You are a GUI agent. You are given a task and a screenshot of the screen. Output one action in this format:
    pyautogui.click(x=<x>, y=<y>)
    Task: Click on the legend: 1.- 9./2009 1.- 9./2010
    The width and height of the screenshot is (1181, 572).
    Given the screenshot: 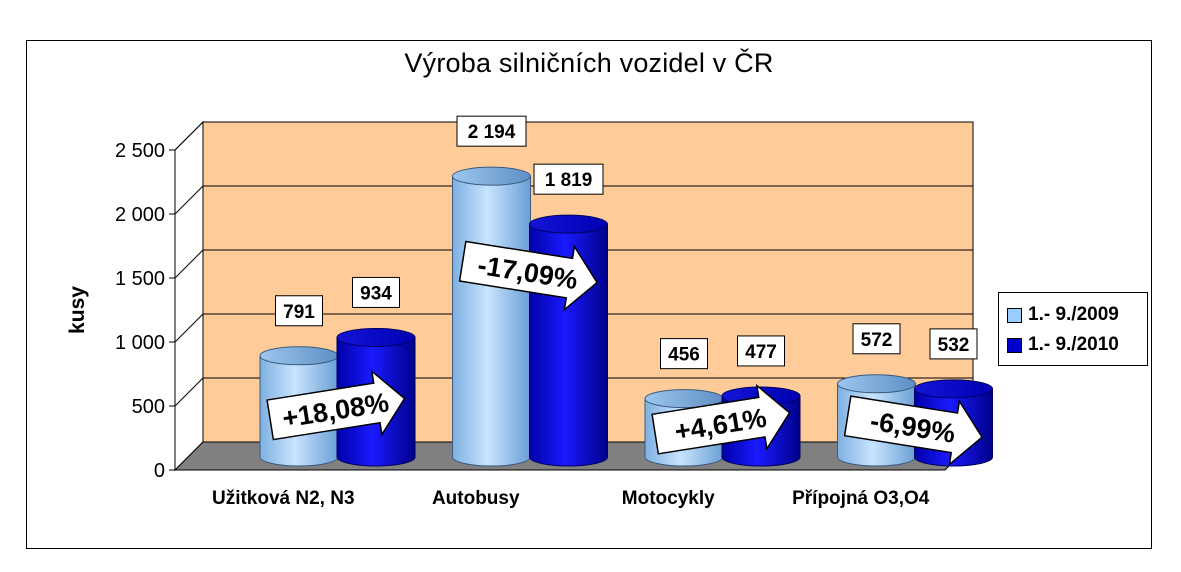 What is the action you would take?
    pyautogui.click(x=1073, y=329)
    